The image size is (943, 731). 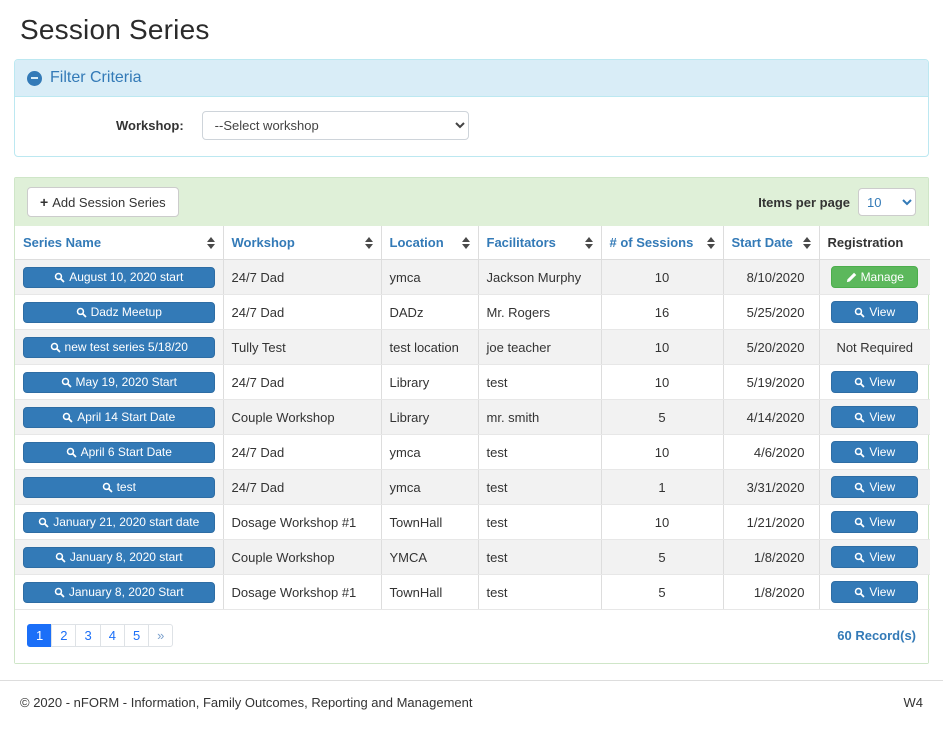 I want to click on pagination-page-2: 2, so click(x=64, y=635).